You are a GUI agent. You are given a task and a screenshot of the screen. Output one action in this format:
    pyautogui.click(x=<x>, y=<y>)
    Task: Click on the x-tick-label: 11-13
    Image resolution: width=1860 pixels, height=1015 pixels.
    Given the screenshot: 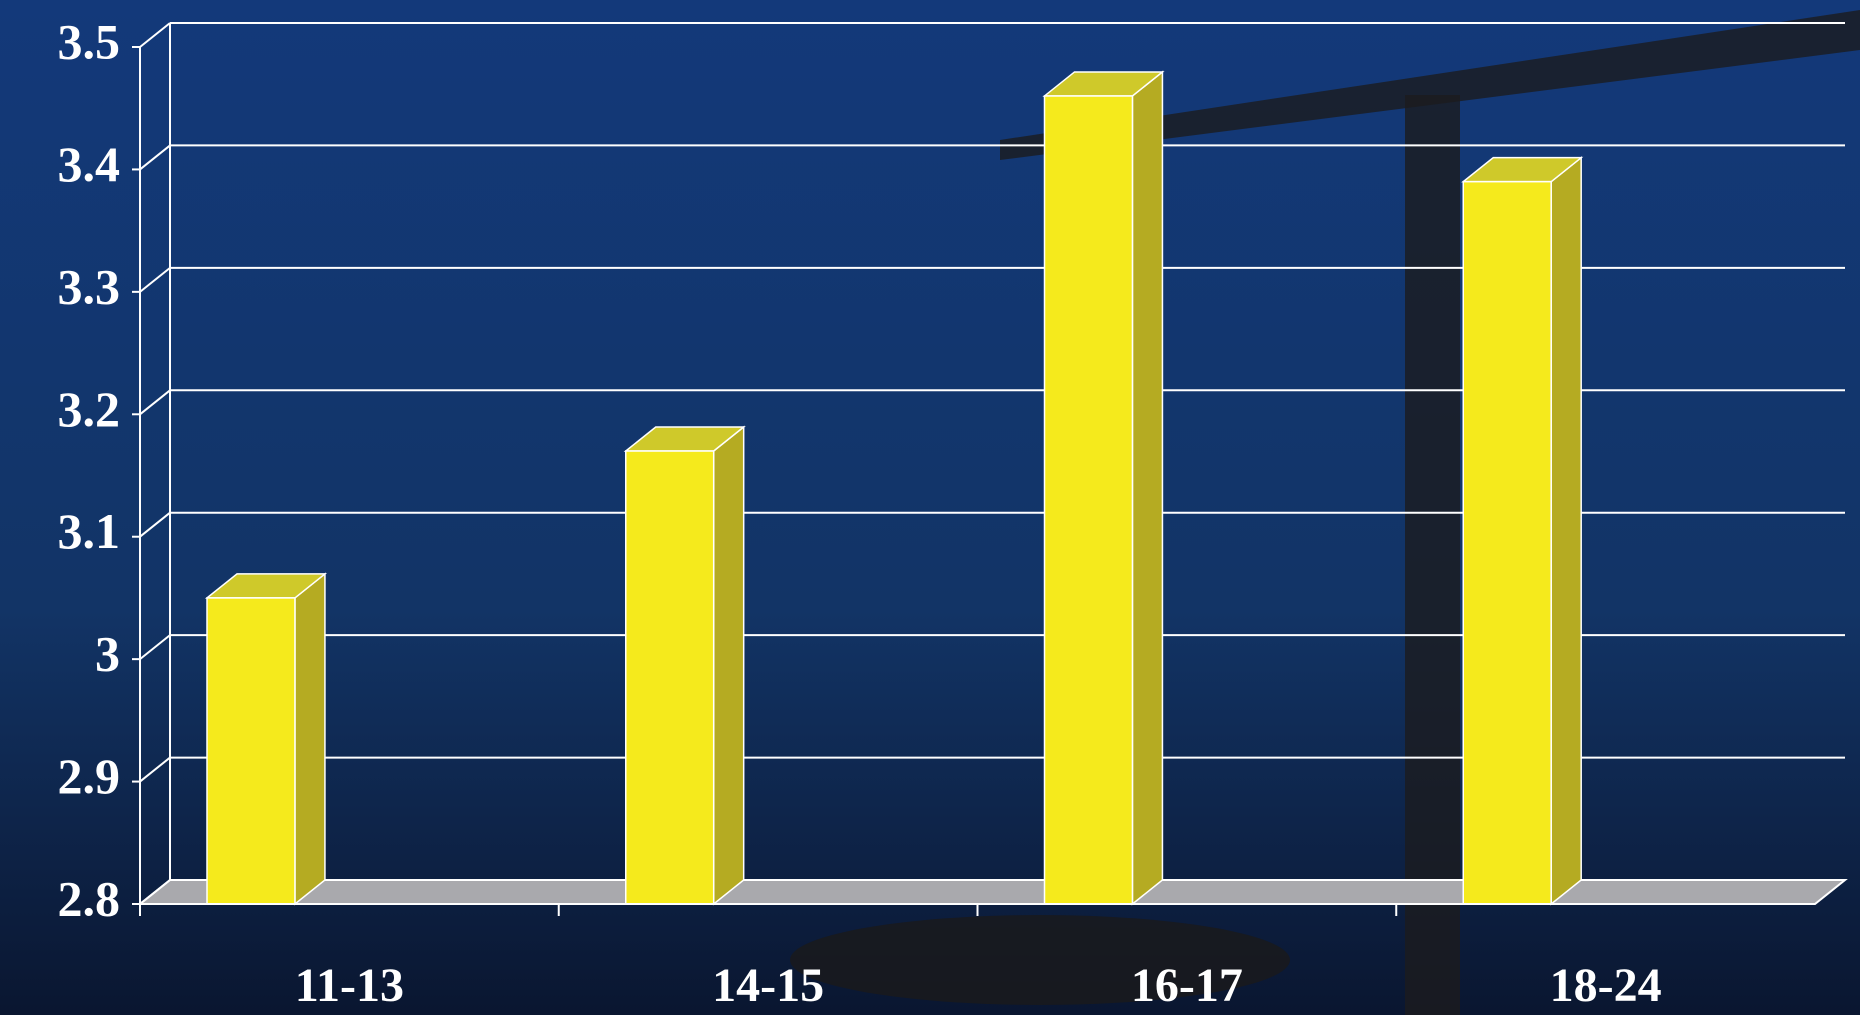 What is the action you would take?
    pyautogui.click(x=349, y=985)
    